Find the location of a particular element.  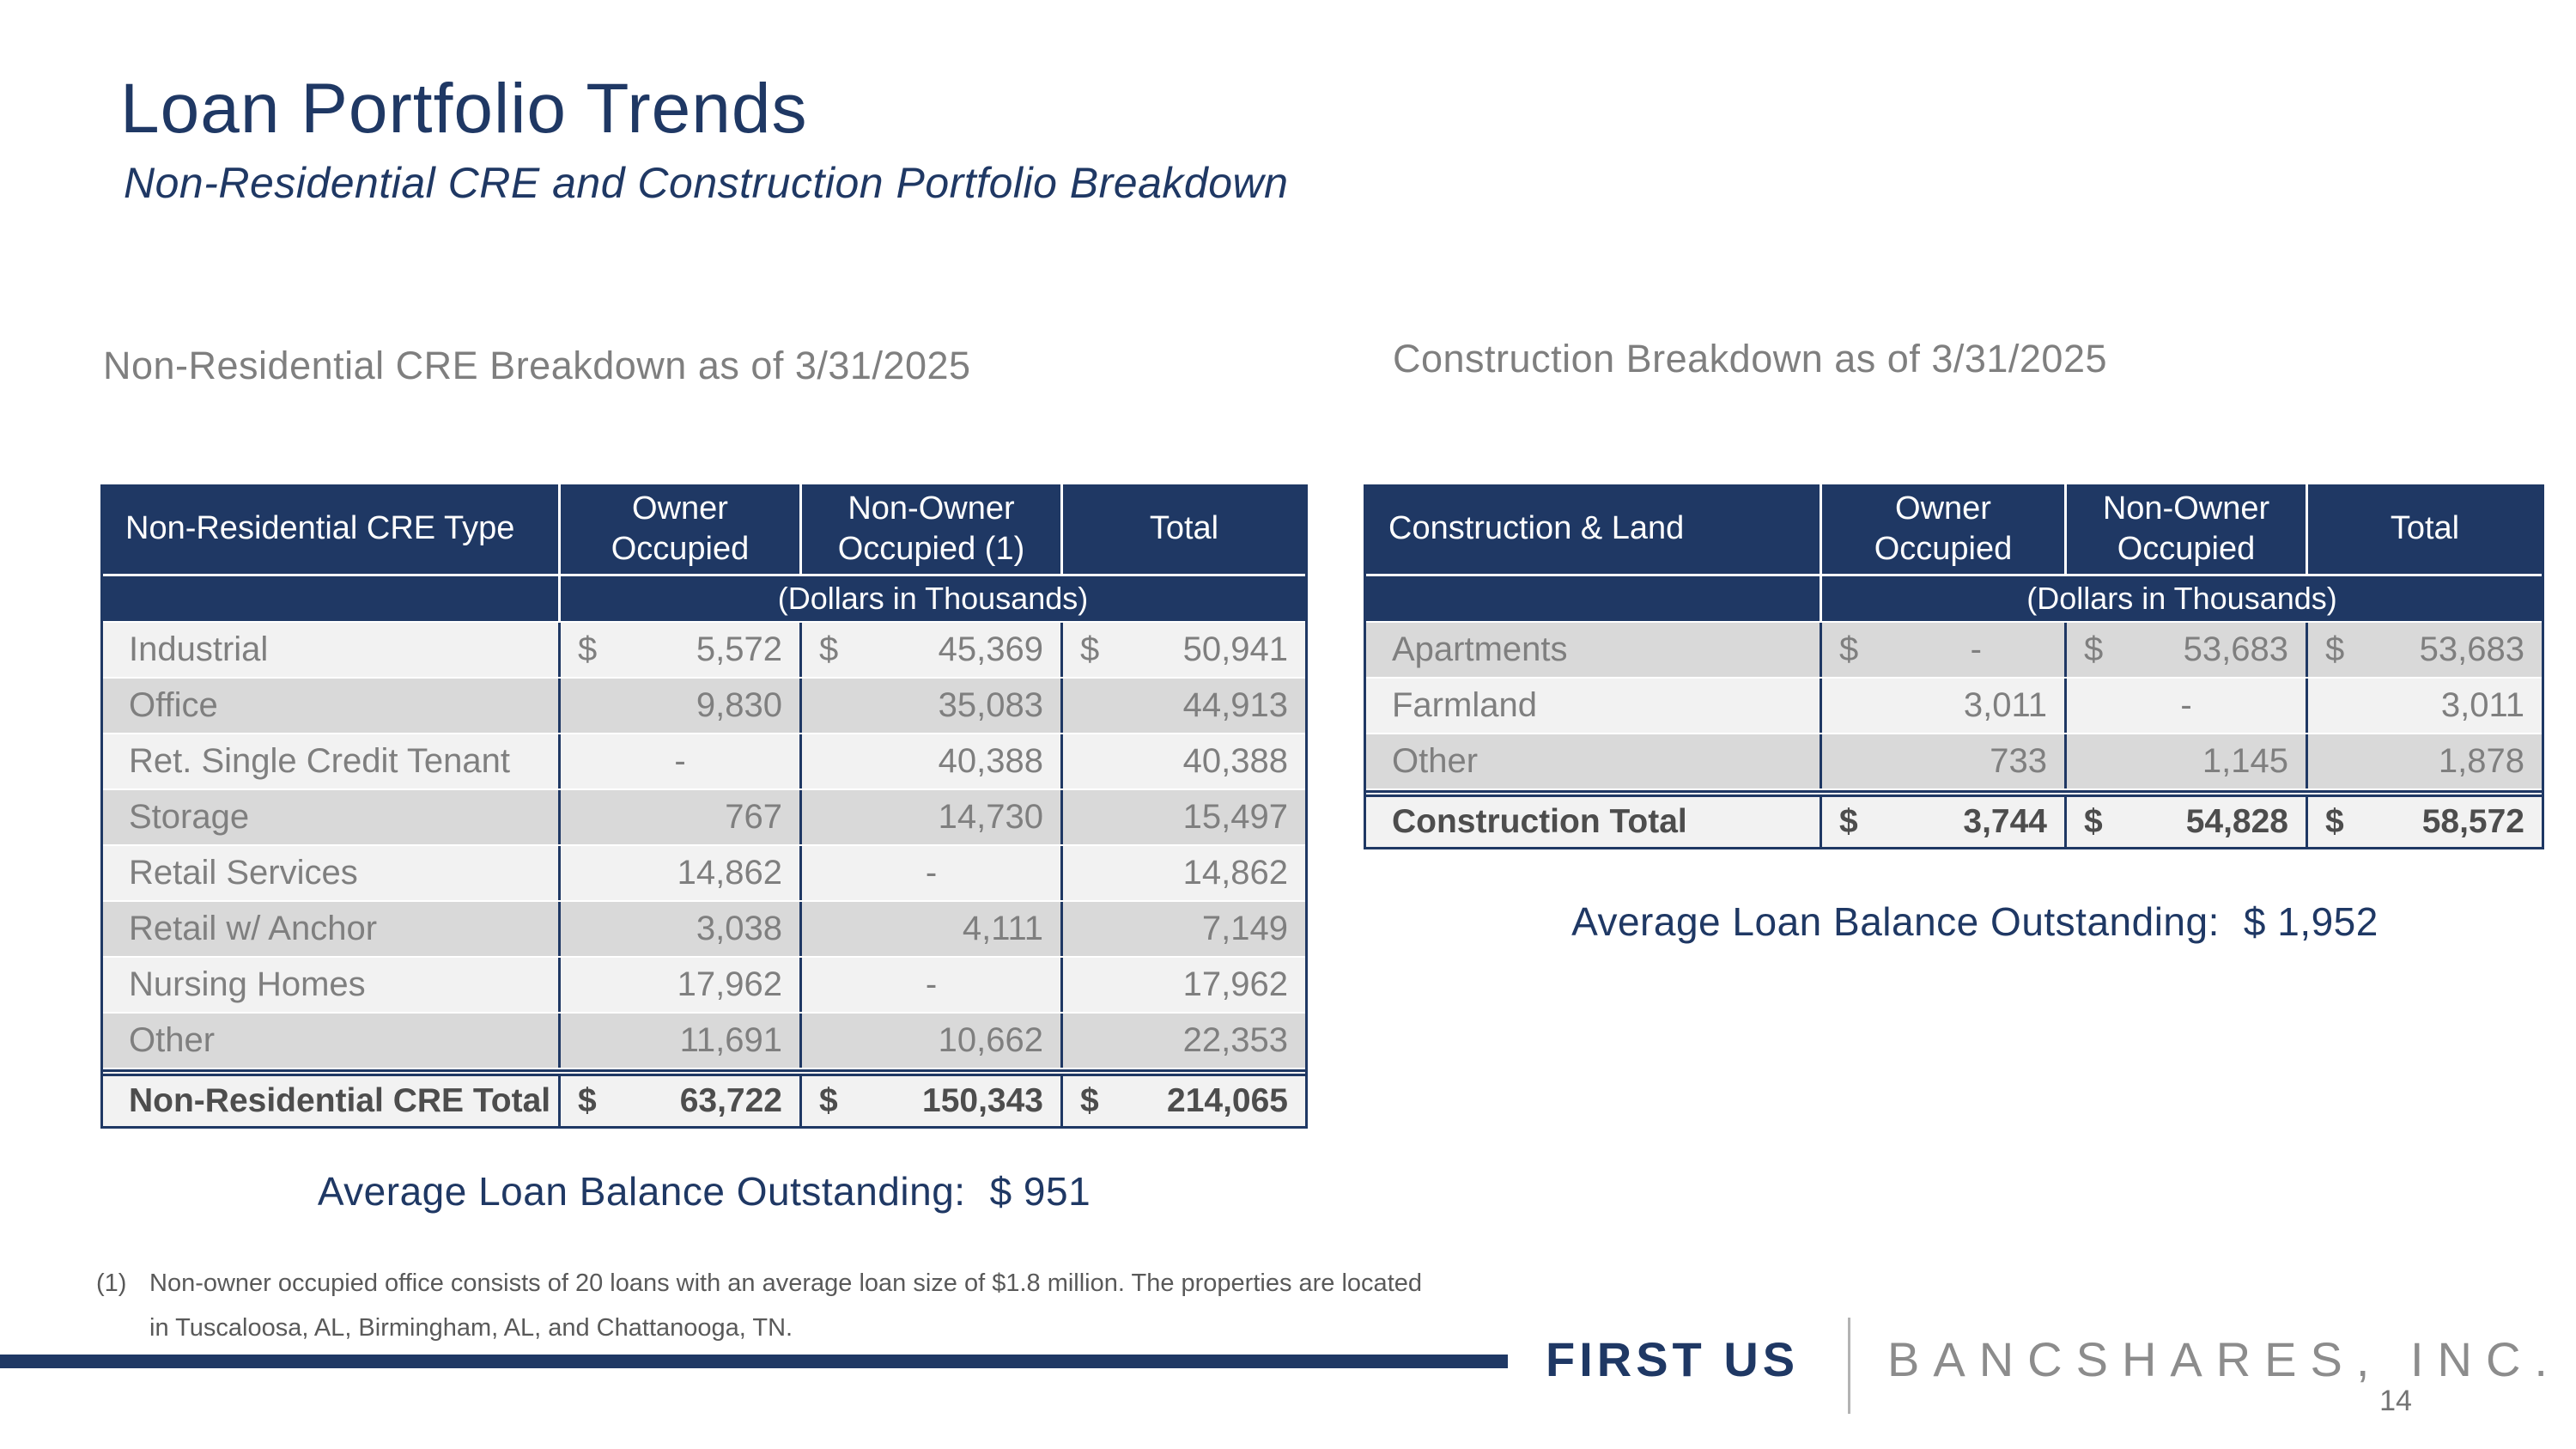

brand-name-primary: FIRST US is located at coordinates (1673, 1359).